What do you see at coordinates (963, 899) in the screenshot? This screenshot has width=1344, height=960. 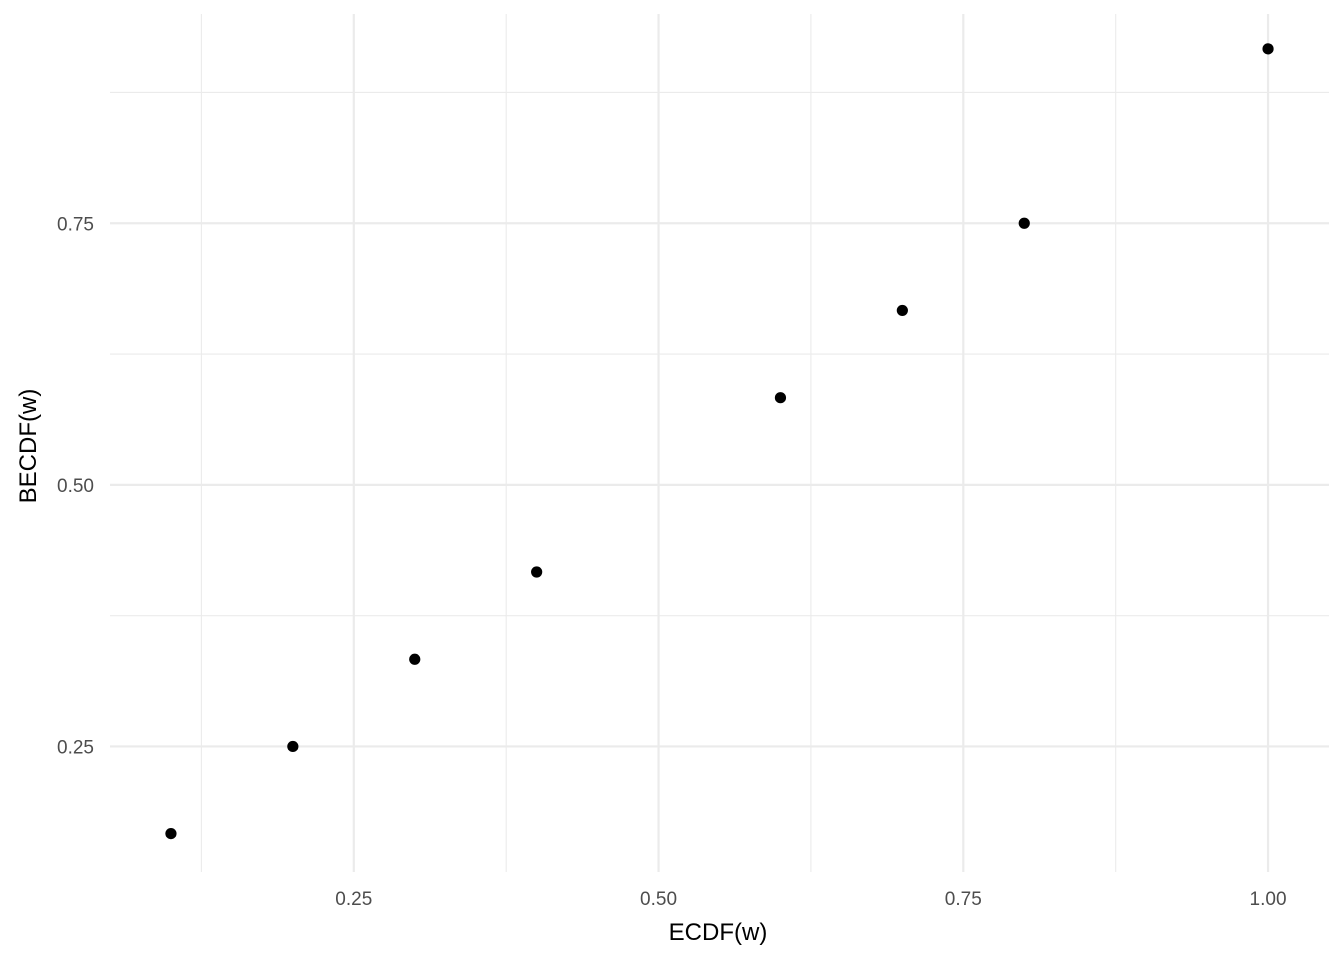 I see `x-tick-label: 0.75` at bounding box center [963, 899].